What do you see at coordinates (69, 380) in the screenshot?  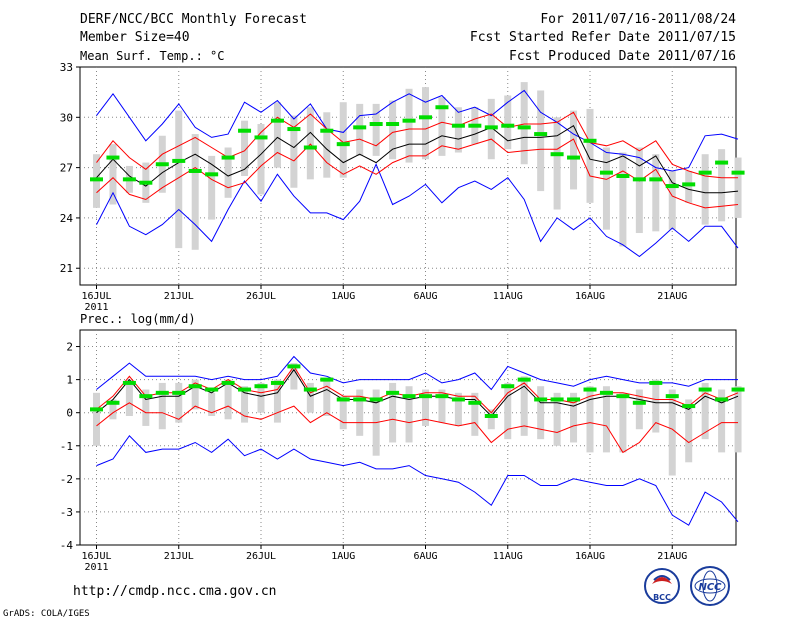 I see `prec-y-tick-label: 1` at bounding box center [69, 380].